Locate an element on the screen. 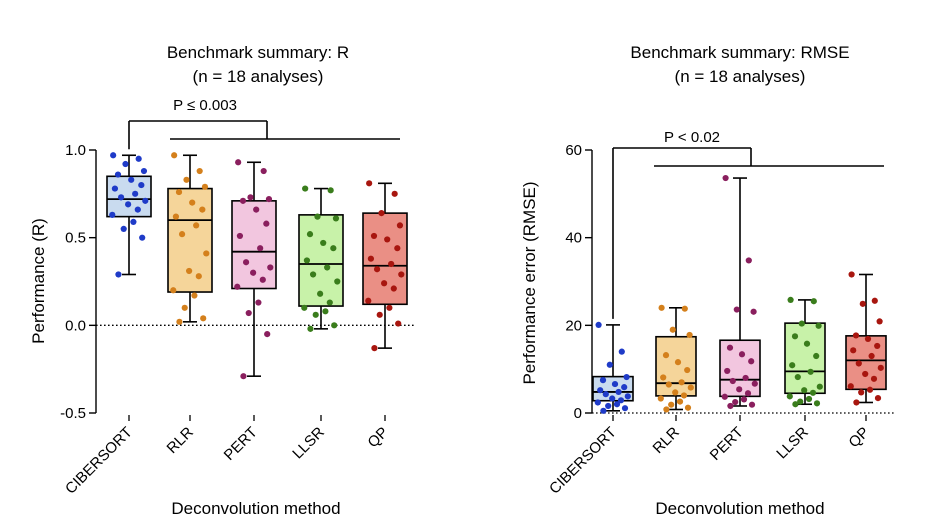  y-tick-label: 0 is located at coordinates (578, 413).